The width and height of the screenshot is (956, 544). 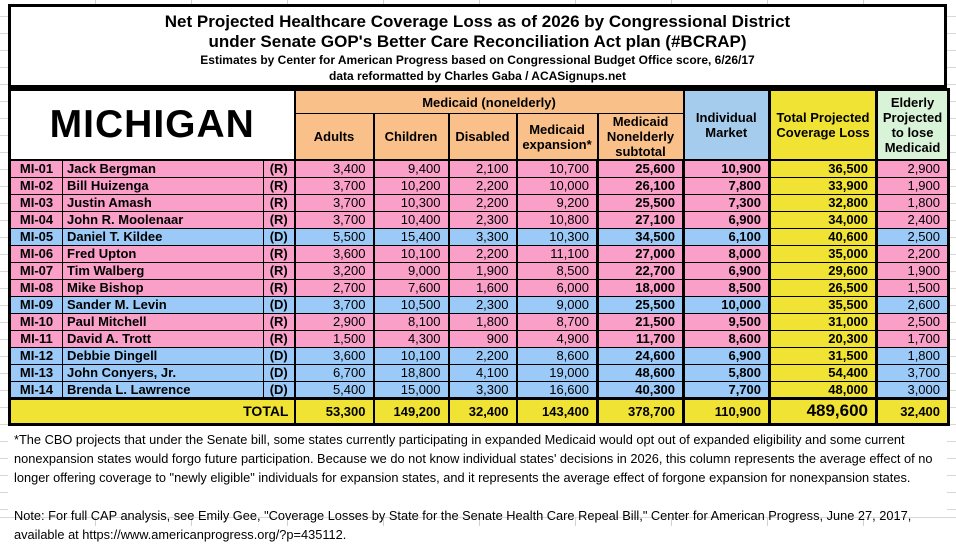 I want to click on cell-expansion: 19,000, so click(x=557, y=372).